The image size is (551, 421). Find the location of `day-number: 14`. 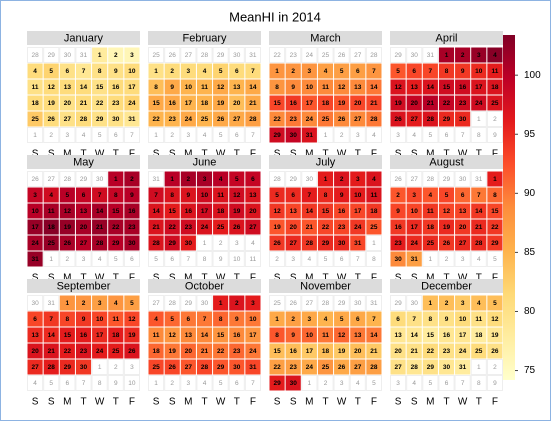

day-number: 14 is located at coordinates (205, 335).